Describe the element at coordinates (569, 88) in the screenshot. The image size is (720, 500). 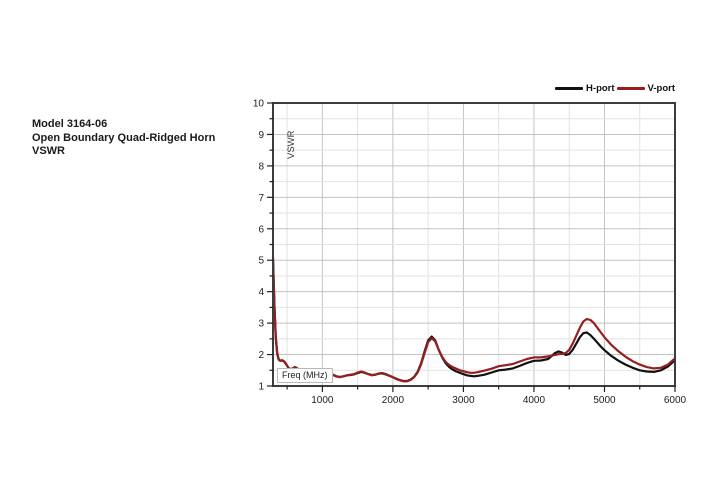
I see `h-port-swatch` at that location.